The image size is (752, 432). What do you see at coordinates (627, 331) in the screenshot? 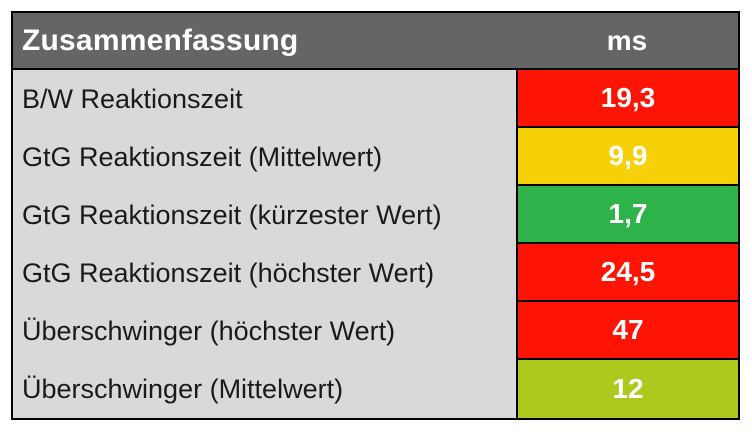
I see `row-value: 47` at bounding box center [627, 331].